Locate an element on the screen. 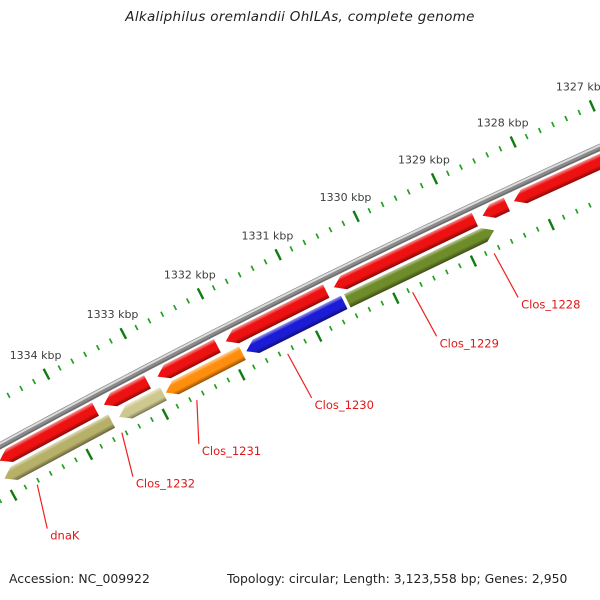 The height and width of the screenshot is (600, 600). kbp-label: 1334 kbp is located at coordinates (36, 355).